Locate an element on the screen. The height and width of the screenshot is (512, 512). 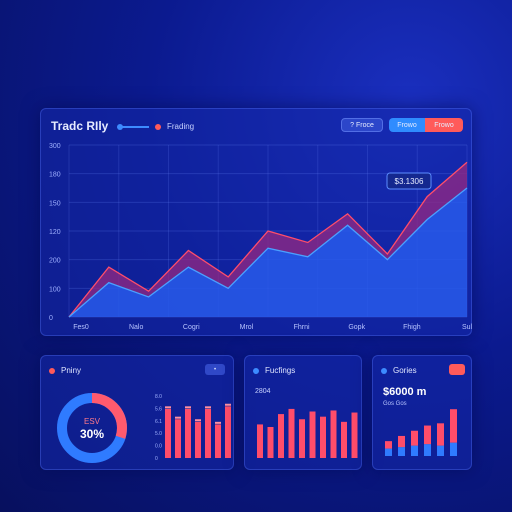
filter-button: ? Froce is located at coordinates (362, 125).